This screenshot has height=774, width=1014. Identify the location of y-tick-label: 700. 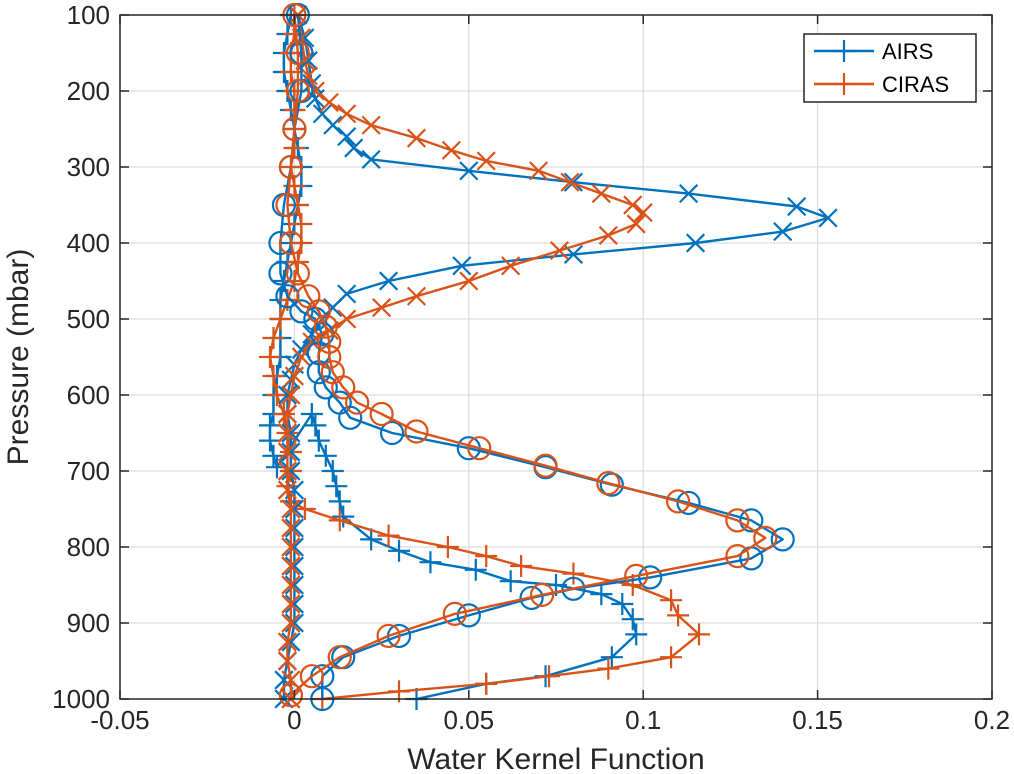
(88, 471).